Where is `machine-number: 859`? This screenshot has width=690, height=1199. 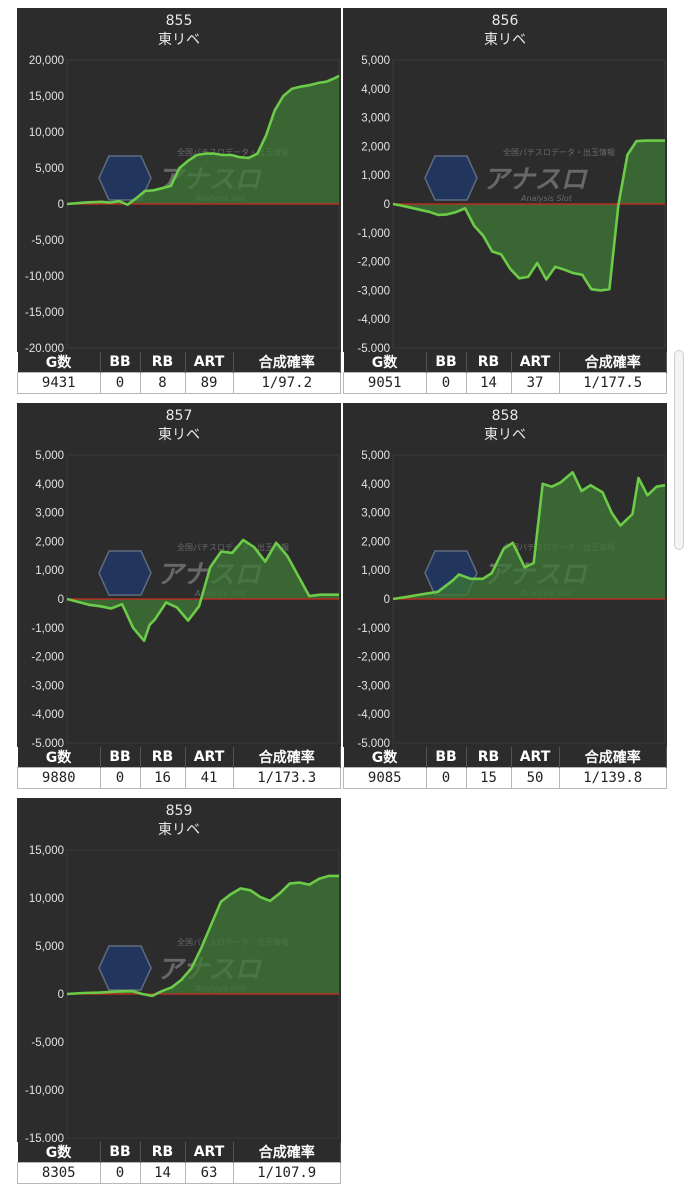 machine-number: 859 is located at coordinates (179, 811).